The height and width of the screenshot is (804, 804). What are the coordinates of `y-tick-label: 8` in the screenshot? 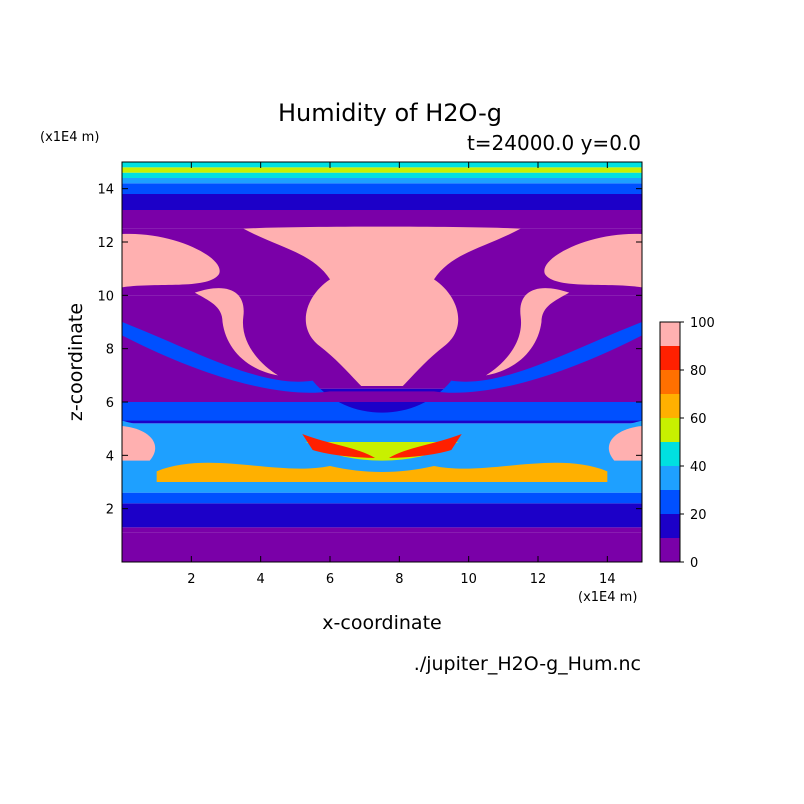 It's located at (110, 350).